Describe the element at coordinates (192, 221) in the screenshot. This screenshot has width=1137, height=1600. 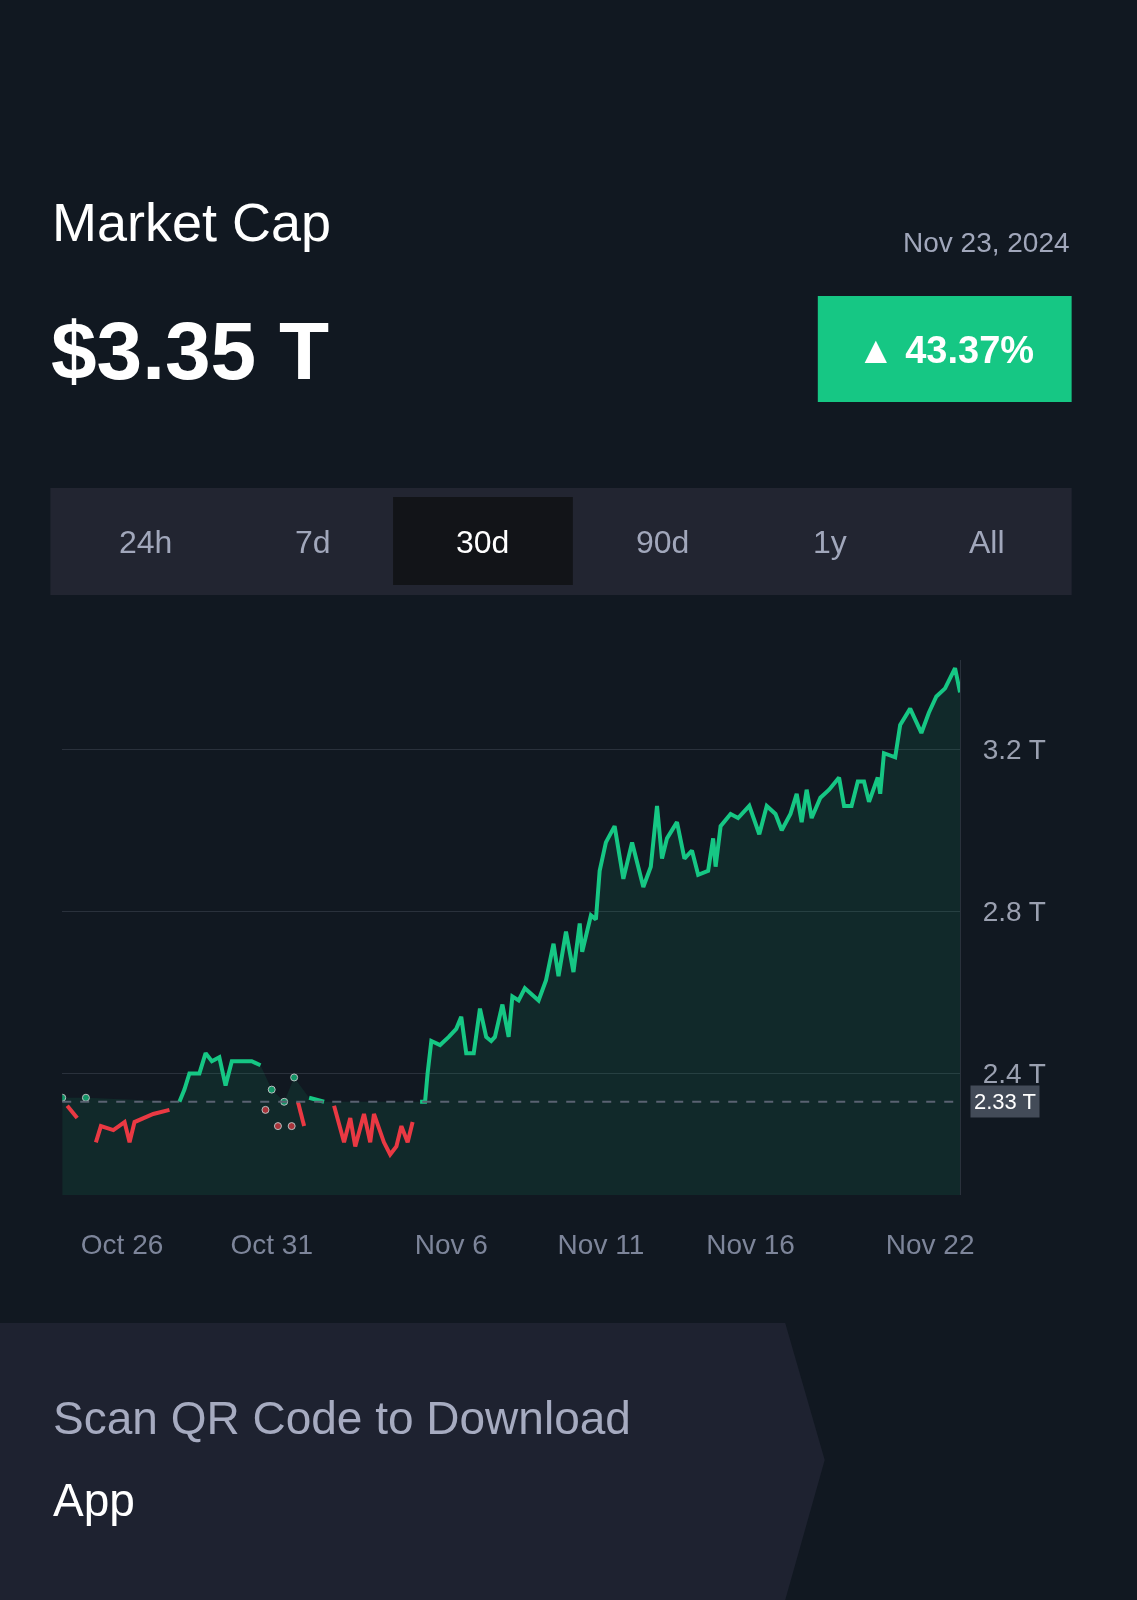
I see `chart-title: Market Cap` at that location.